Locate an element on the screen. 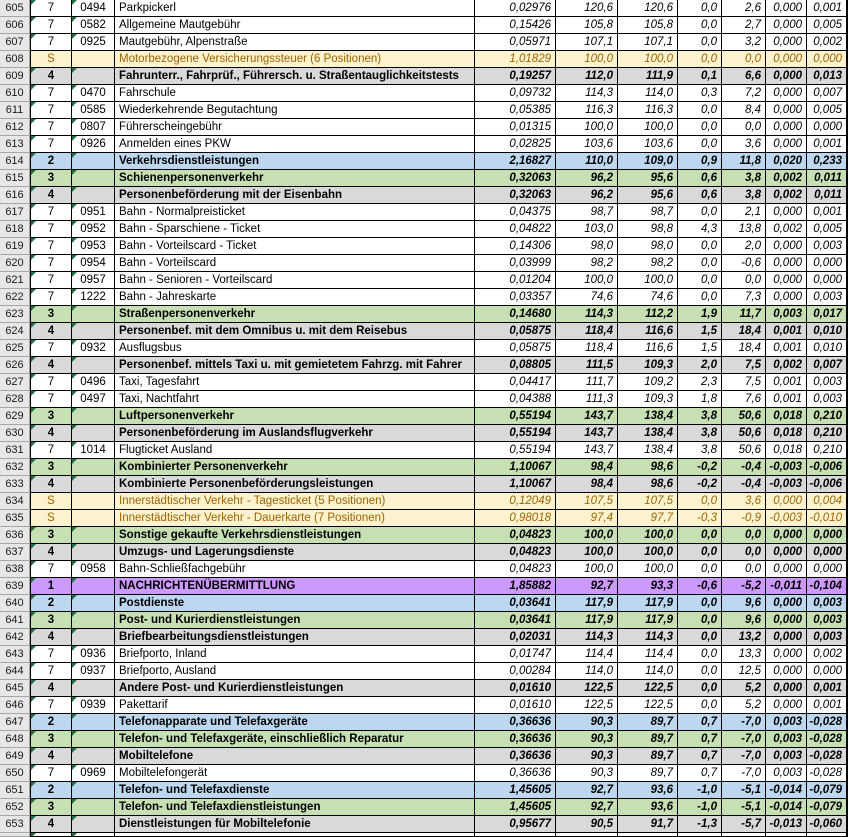  code-cell: 0952 is located at coordinates (93, 229).